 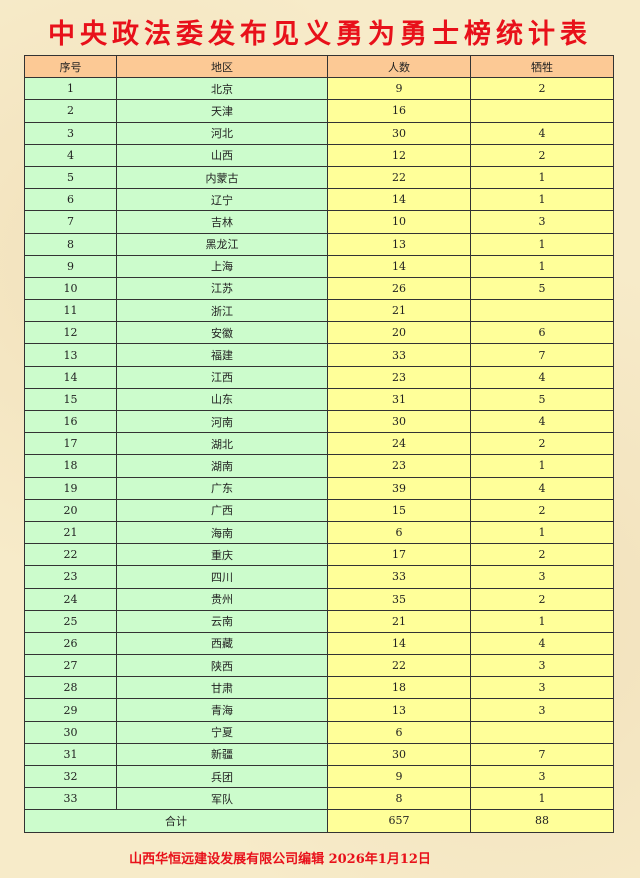 What do you see at coordinates (319, 311) in the screenshot?
I see `table-row: 11 浙江 21` at bounding box center [319, 311].